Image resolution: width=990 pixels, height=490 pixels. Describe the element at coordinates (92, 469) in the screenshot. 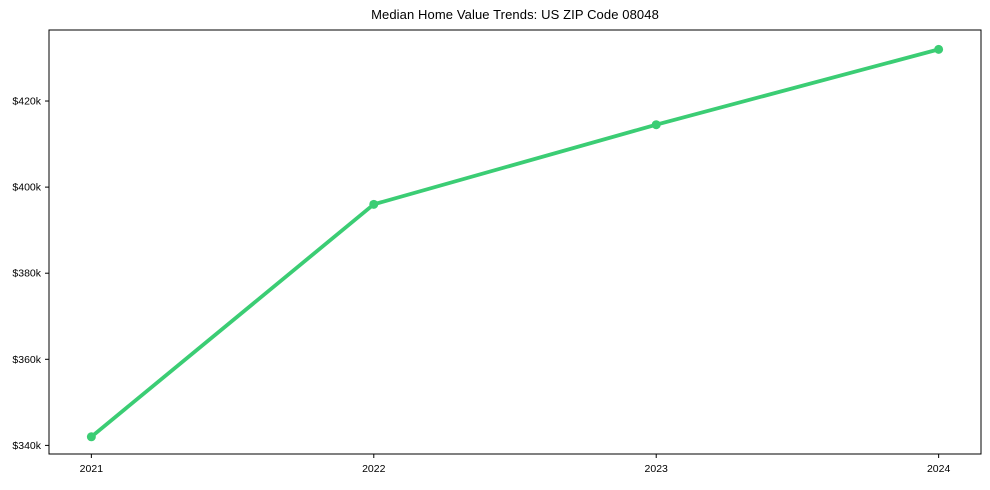

I see `x-tick-label: 2021` at that location.